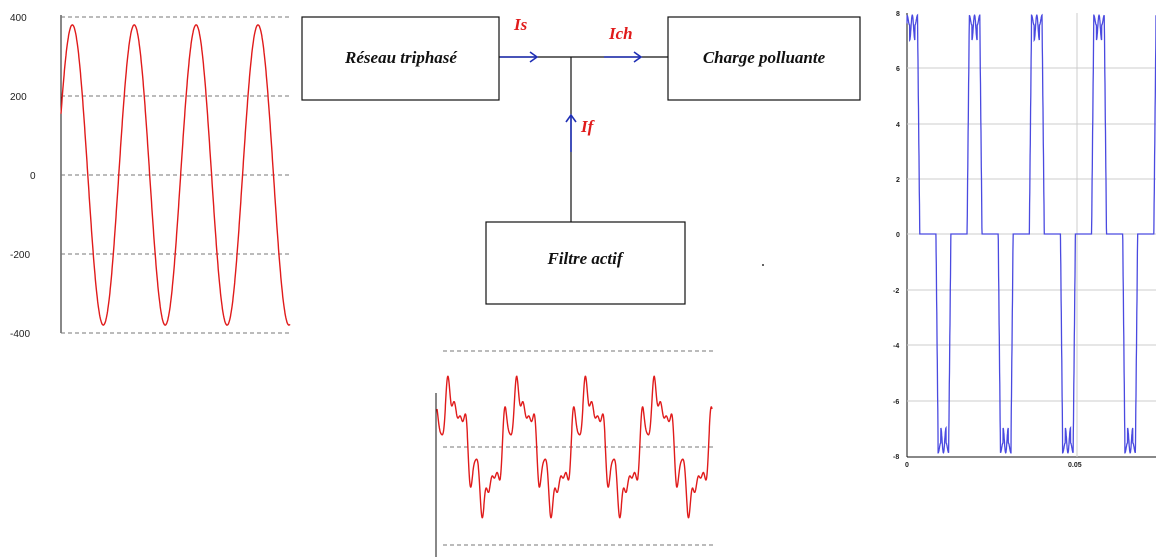 Image resolution: width=1156 pixels, height=557 pixels. What do you see at coordinates (620, 33) in the screenshot?
I see `load-current-label: Ich` at bounding box center [620, 33].